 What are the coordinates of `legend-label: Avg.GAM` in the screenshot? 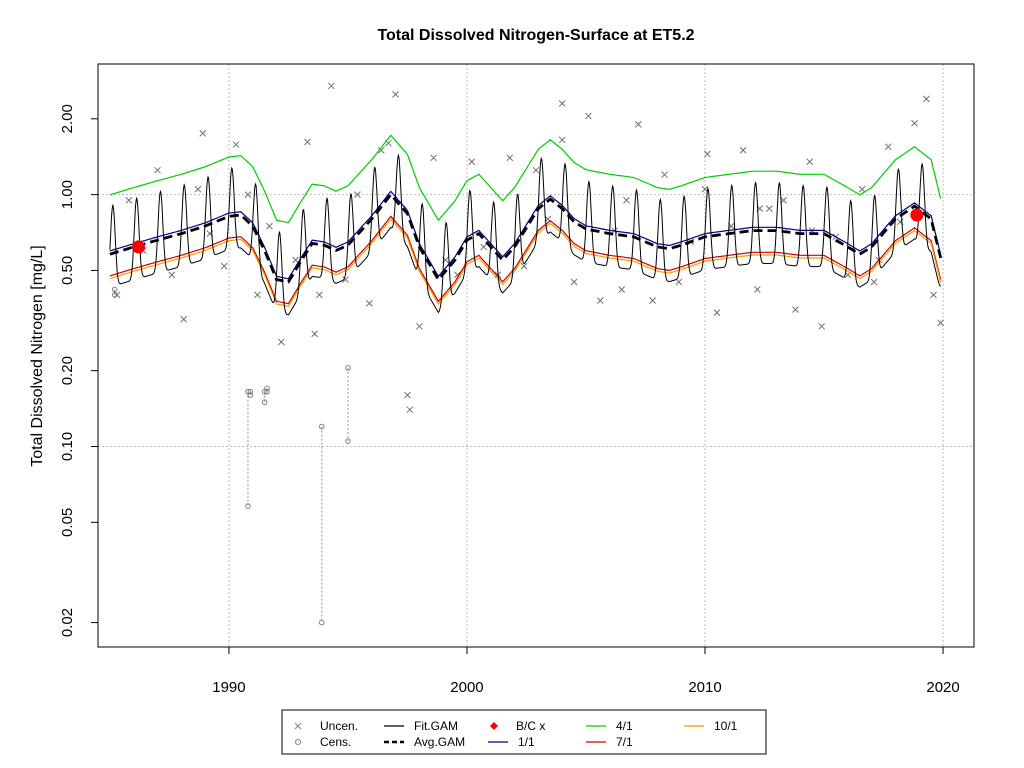 It's located at (439, 742).